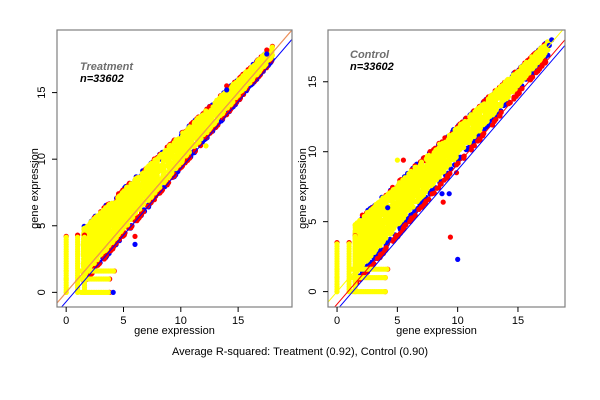 The height and width of the screenshot is (400, 600). Describe the element at coordinates (484, 129) in the screenshot. I see `point-blue` at that location.